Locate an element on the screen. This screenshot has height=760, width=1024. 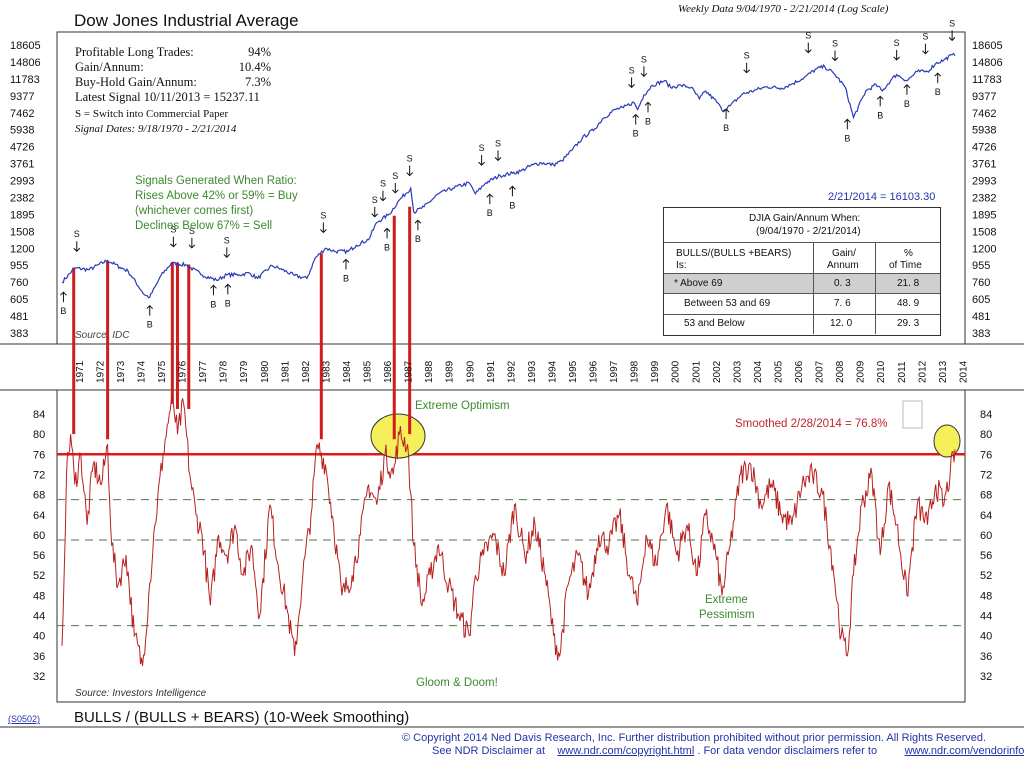
disclaimer-text-a: See NDR Disclaimer at is located at coordinates (489, 751).